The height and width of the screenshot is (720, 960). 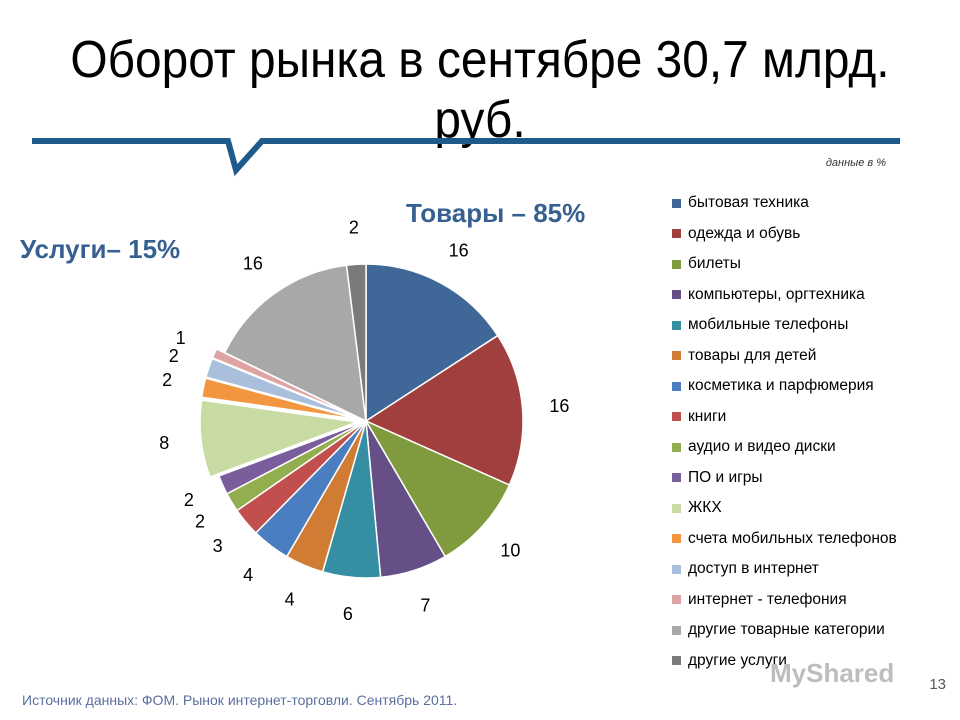 I want to click on legend-label: аудио и видео диски, so click(x=762, y=447).